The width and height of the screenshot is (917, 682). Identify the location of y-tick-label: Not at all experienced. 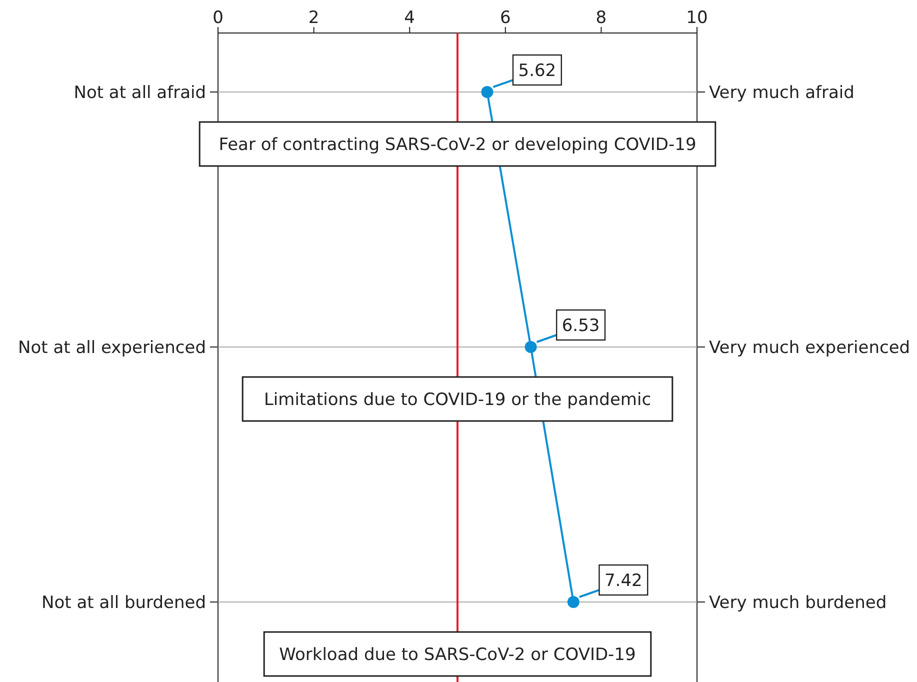
(112, 348).